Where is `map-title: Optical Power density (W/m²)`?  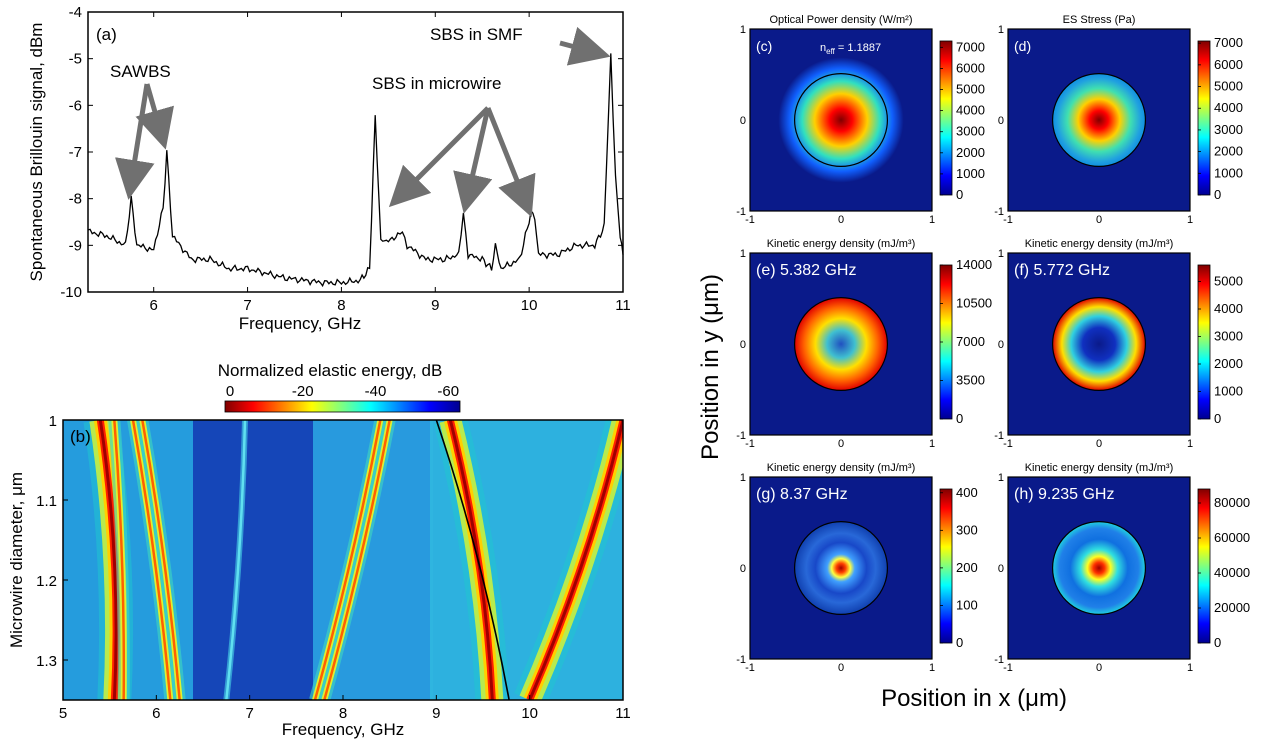
map-title: Optical Power density (W/m²) is located at coordinates (840, 20).